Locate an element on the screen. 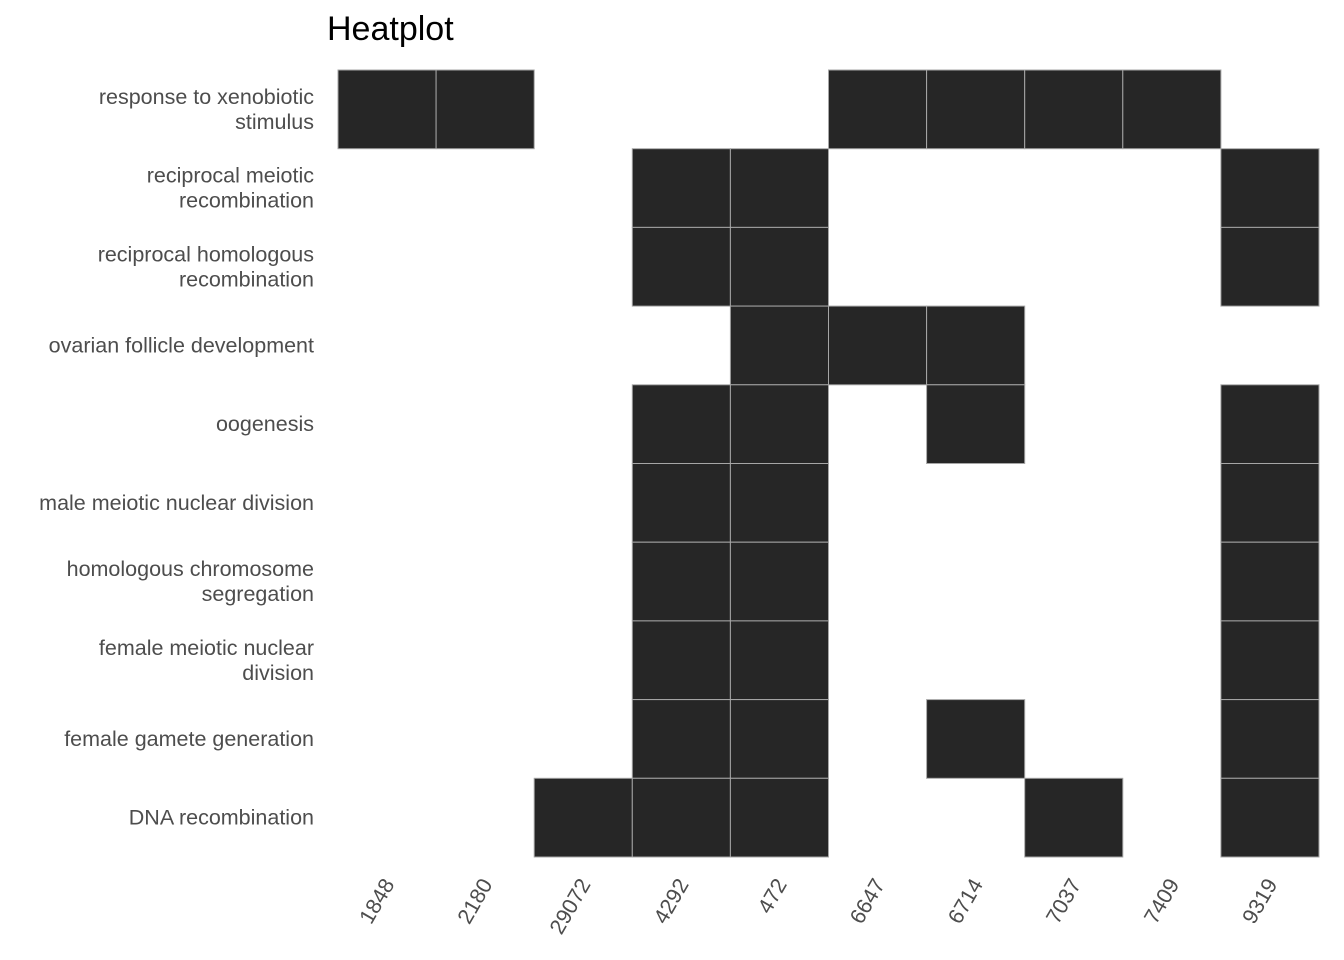 This screenshot has height=960, width=1344. y-tick-label: reciprocal meiotic recombination is located at coordinates (231, 188).